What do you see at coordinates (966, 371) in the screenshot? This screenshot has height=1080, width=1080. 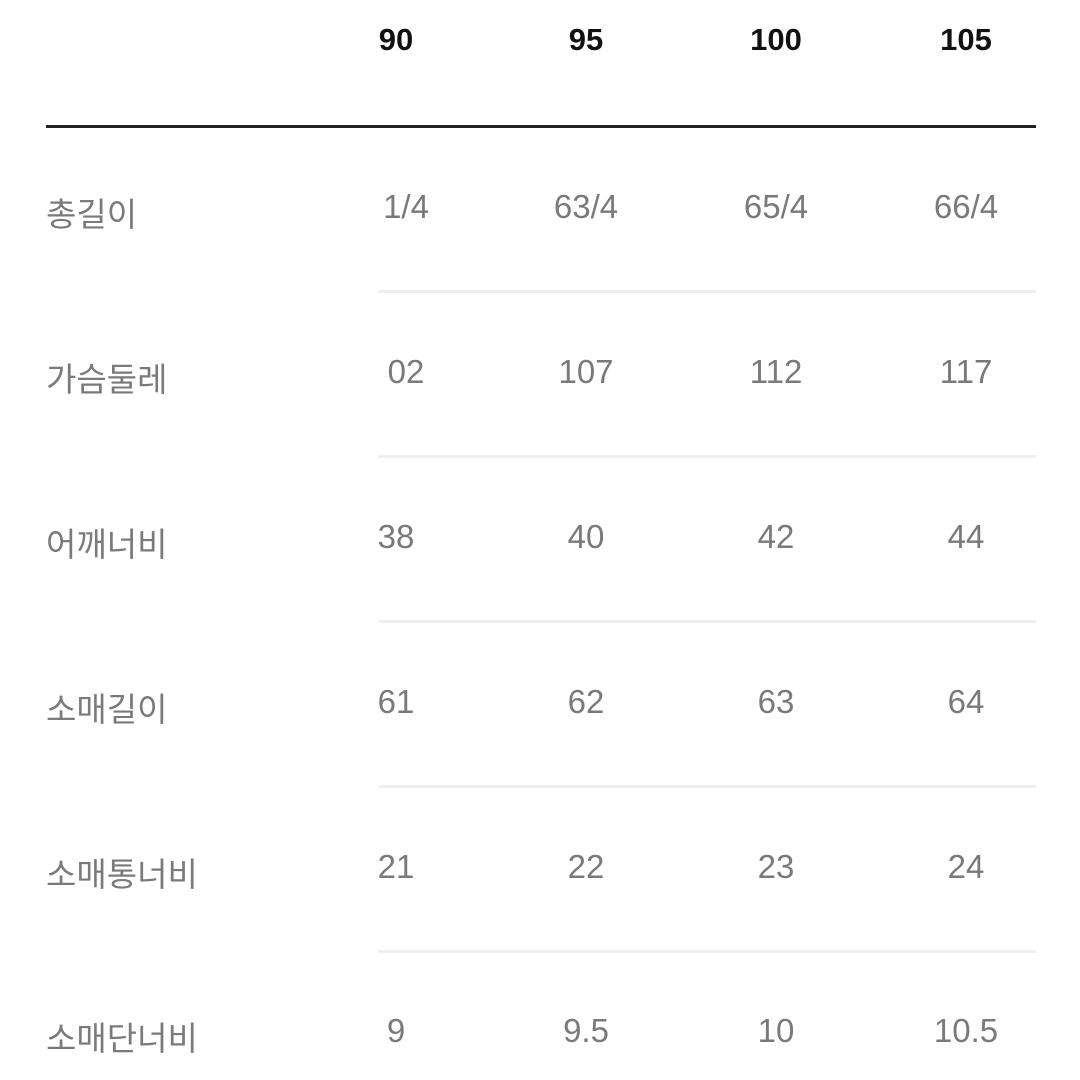 I see `table-cell: 117` at bounding box center [966, 371].